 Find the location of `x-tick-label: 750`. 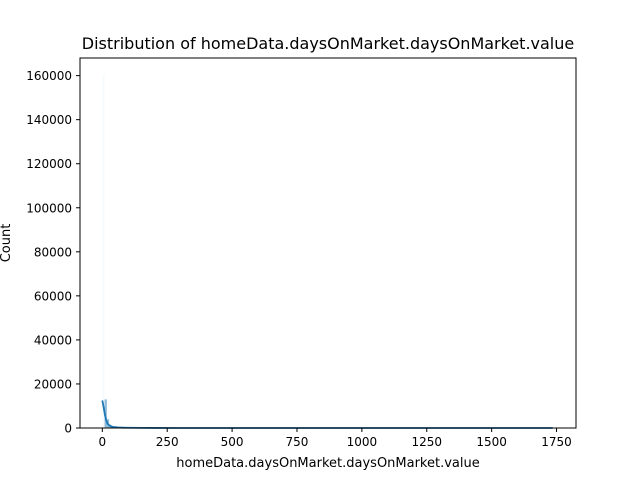

x-tick-label: 750 is located at coordinates (297, 442).